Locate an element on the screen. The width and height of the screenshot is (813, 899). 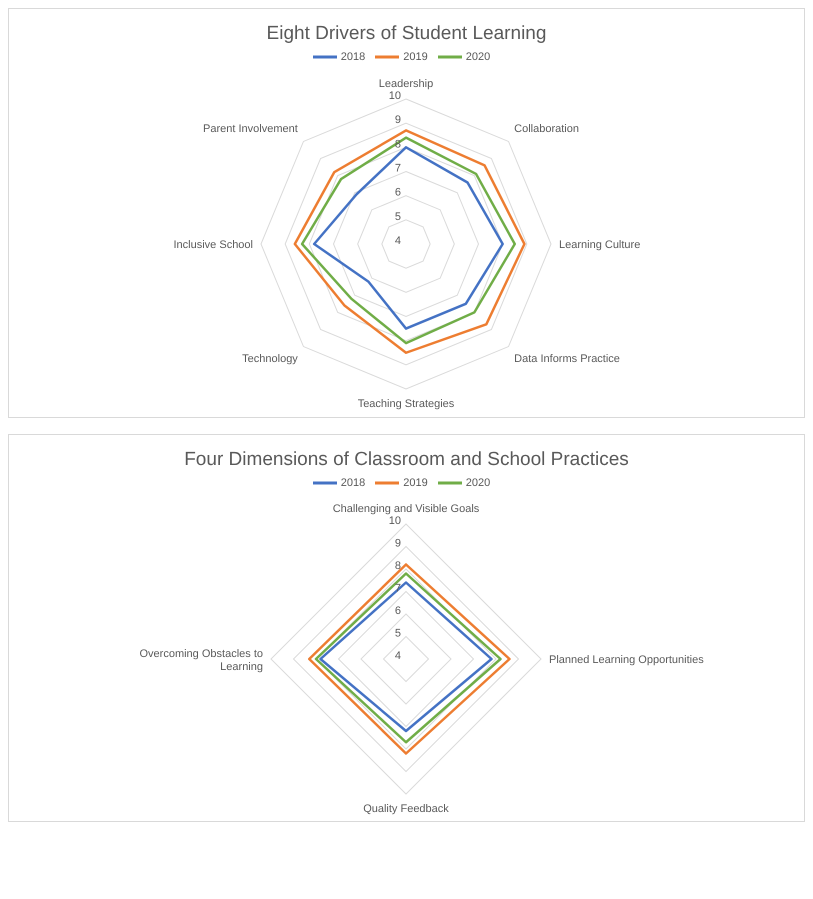
spoke-label: Data Informs Practice is located at coordinates (567, 359).